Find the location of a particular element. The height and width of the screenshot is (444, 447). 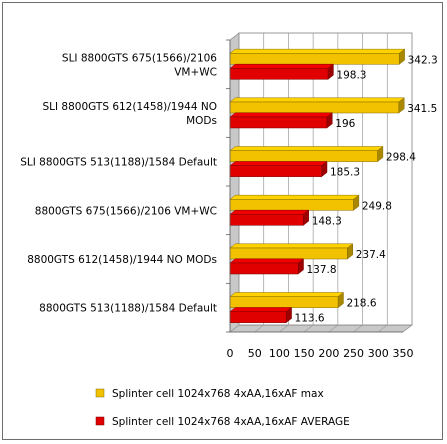

x-tick-label: 200 is located at coordinates (328, 353).